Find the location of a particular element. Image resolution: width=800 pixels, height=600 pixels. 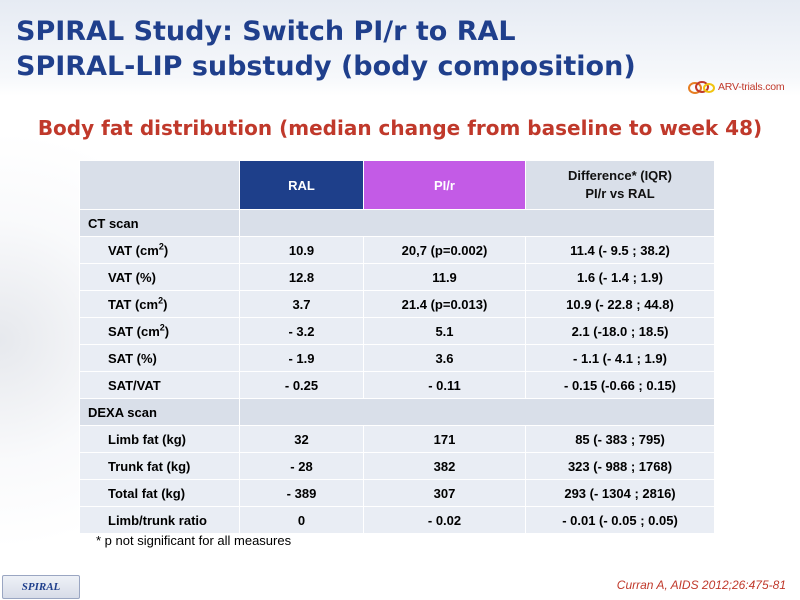

row-label: SAT (%) is located at coordinates (159, 358).